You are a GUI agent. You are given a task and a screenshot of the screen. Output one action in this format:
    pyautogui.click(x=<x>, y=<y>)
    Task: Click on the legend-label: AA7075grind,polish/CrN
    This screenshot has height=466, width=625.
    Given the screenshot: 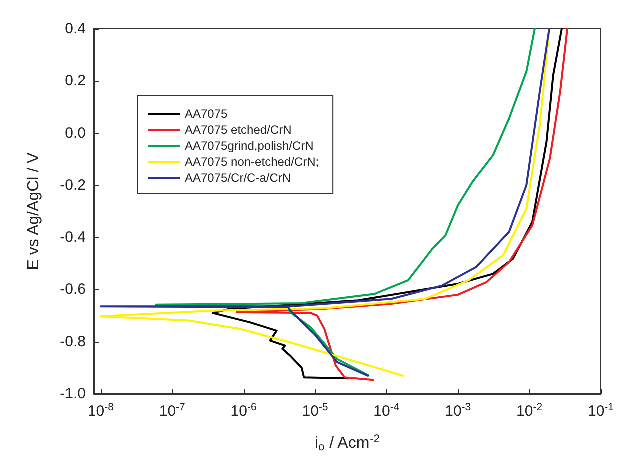 What is the action you would take?
    pyautogui.click(x=249, y=146)
    